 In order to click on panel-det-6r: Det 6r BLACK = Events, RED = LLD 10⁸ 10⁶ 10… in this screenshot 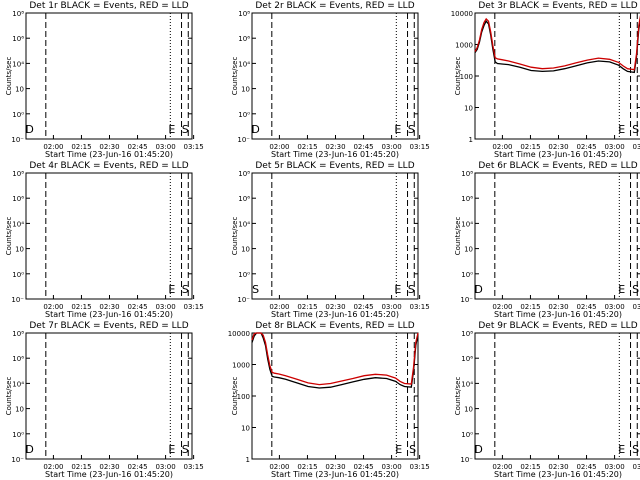, I will do `click(547, 240)`.